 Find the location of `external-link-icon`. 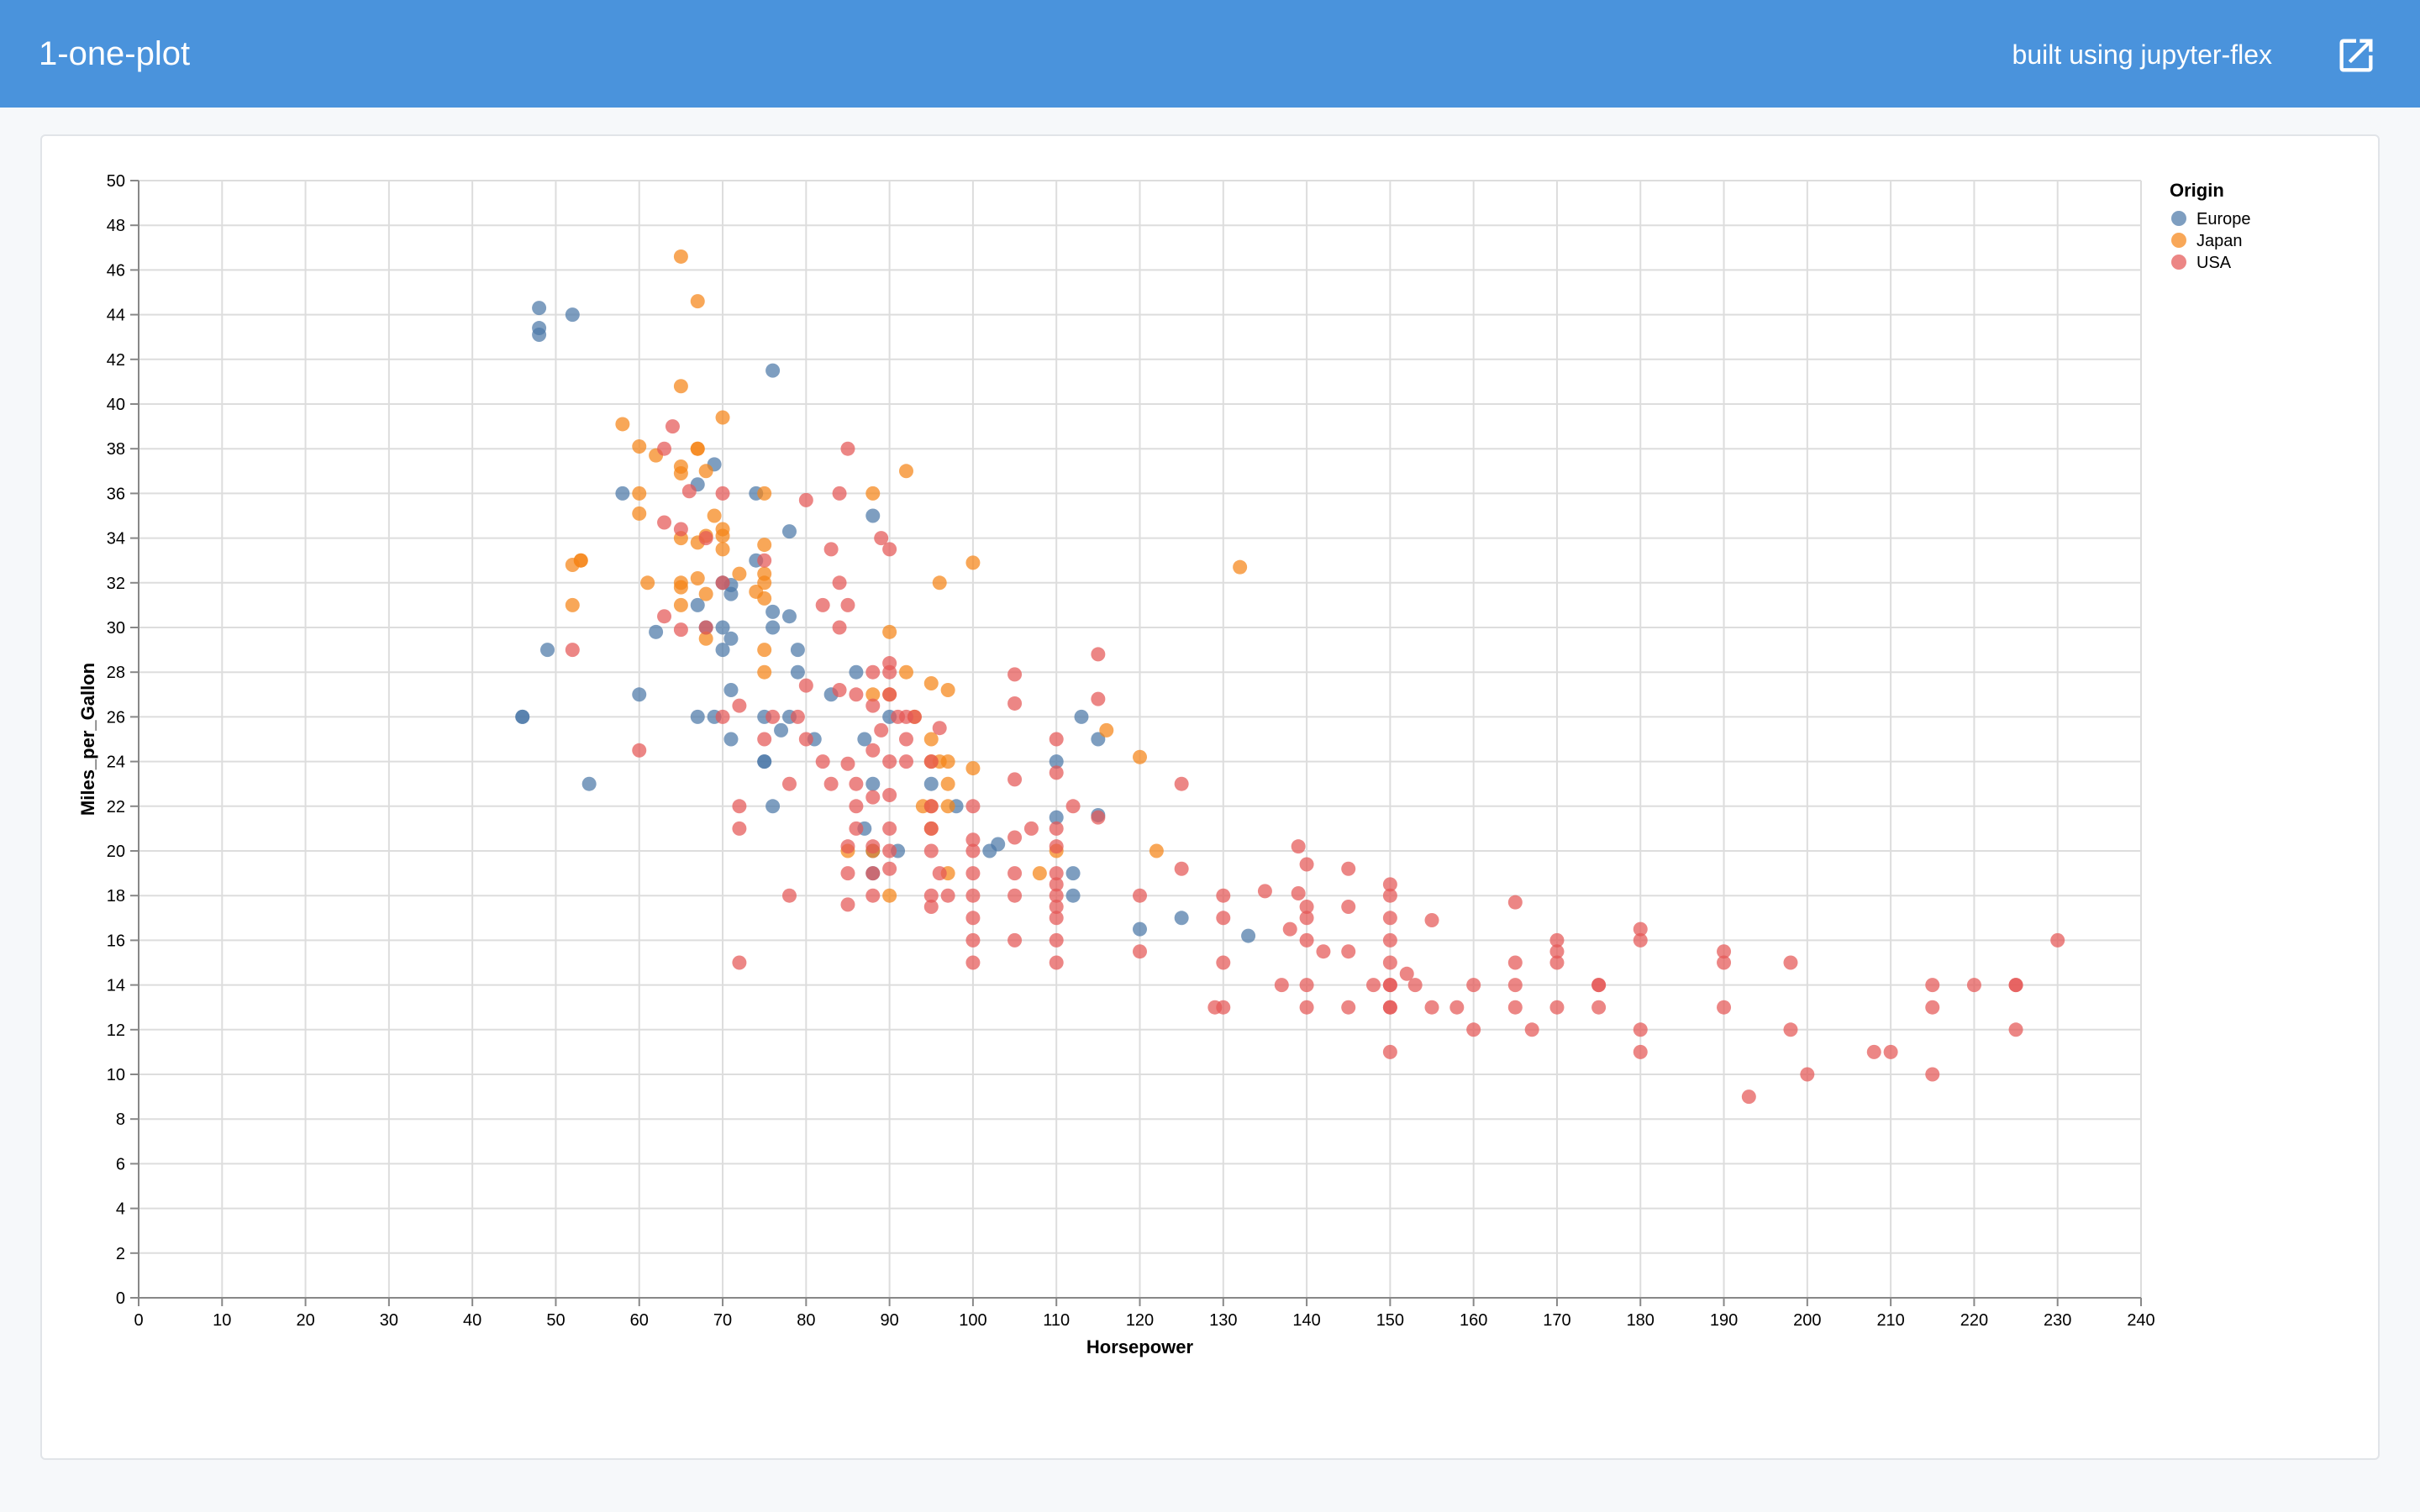

external-link-icon is located at coordinates (2356, 55).